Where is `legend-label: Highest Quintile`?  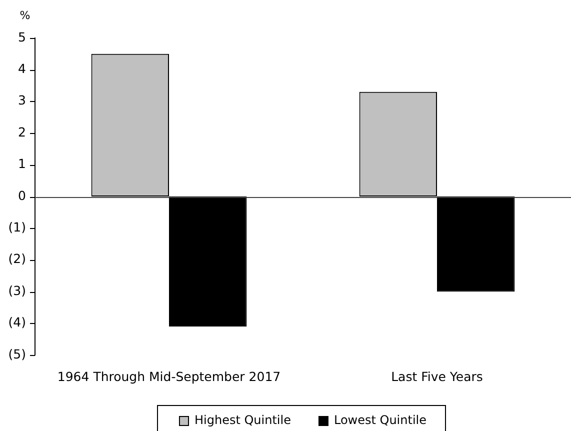
legend-label: Highest Quintile is located at coordinates (242, 420).